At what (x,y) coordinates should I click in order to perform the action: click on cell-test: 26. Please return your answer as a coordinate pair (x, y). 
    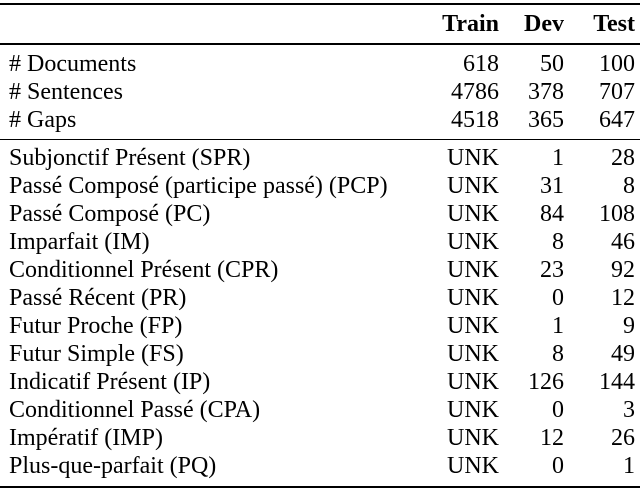
    Looking at the image, I should click on (623, 437).